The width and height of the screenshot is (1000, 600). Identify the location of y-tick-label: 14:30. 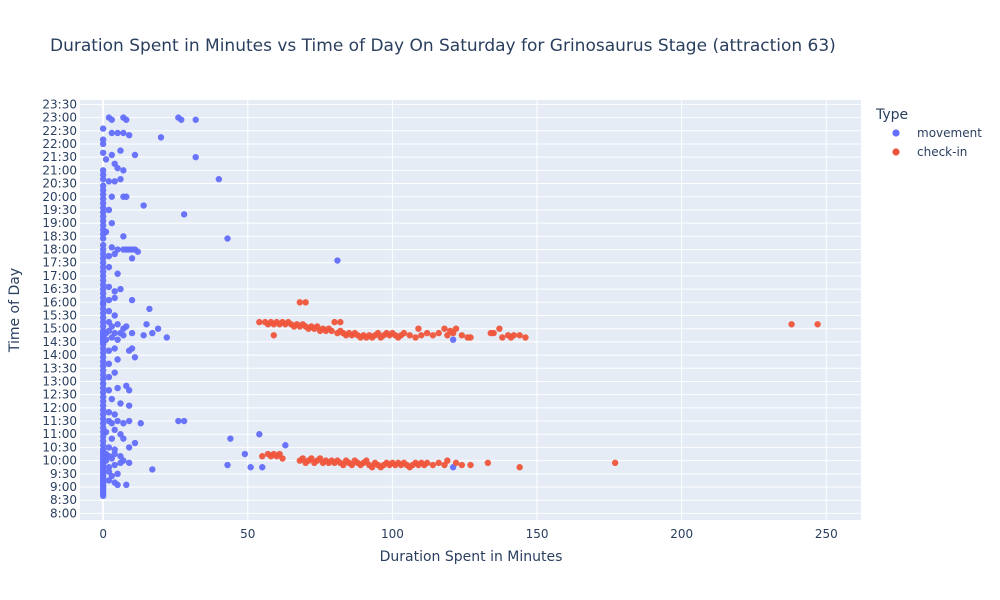
(59, 342).